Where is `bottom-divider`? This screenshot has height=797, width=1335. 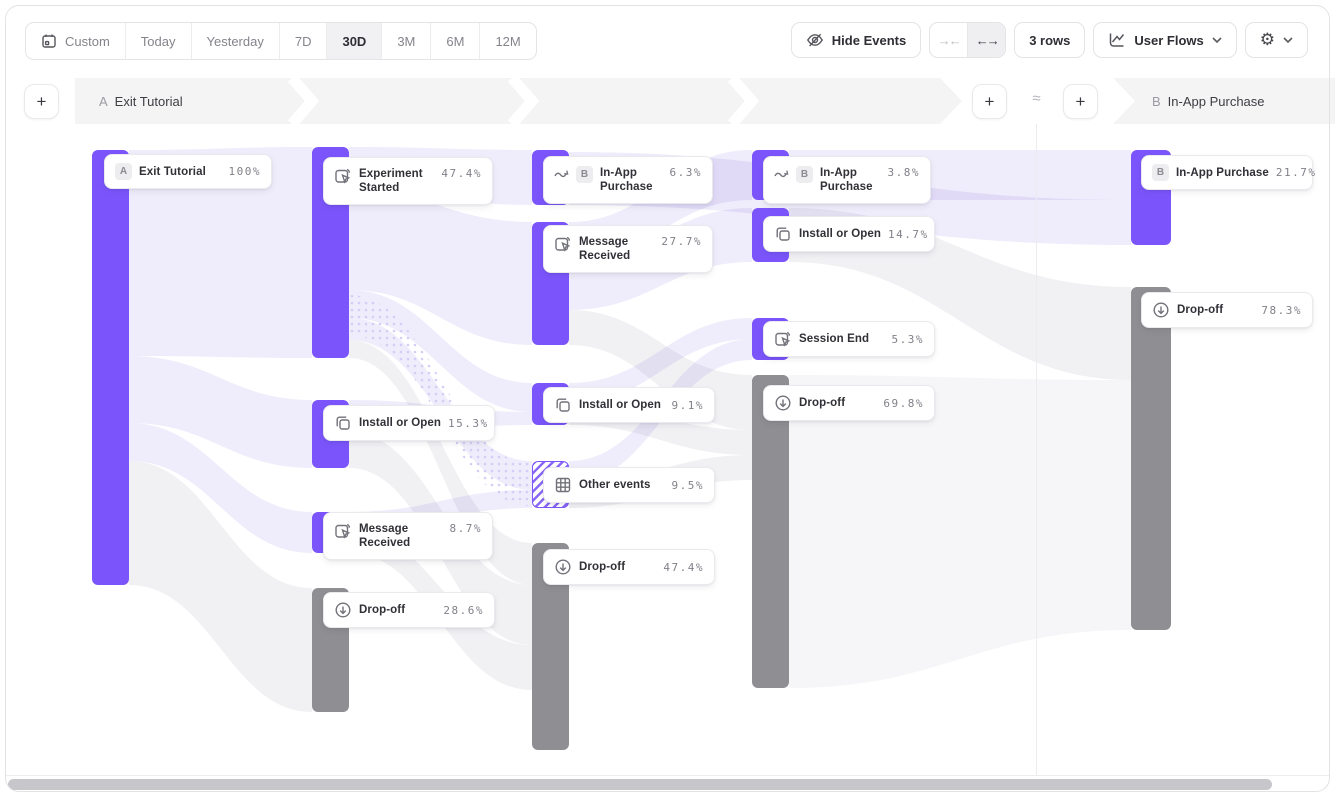 bottom-divider is located at coordinates (667, 775).